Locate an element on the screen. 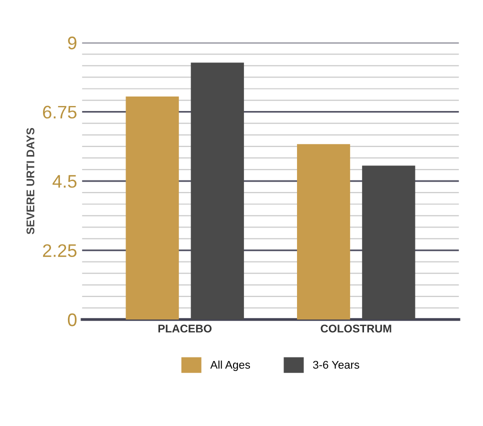  legend-label: 3-6 Years is located at coordinates (336, 364).